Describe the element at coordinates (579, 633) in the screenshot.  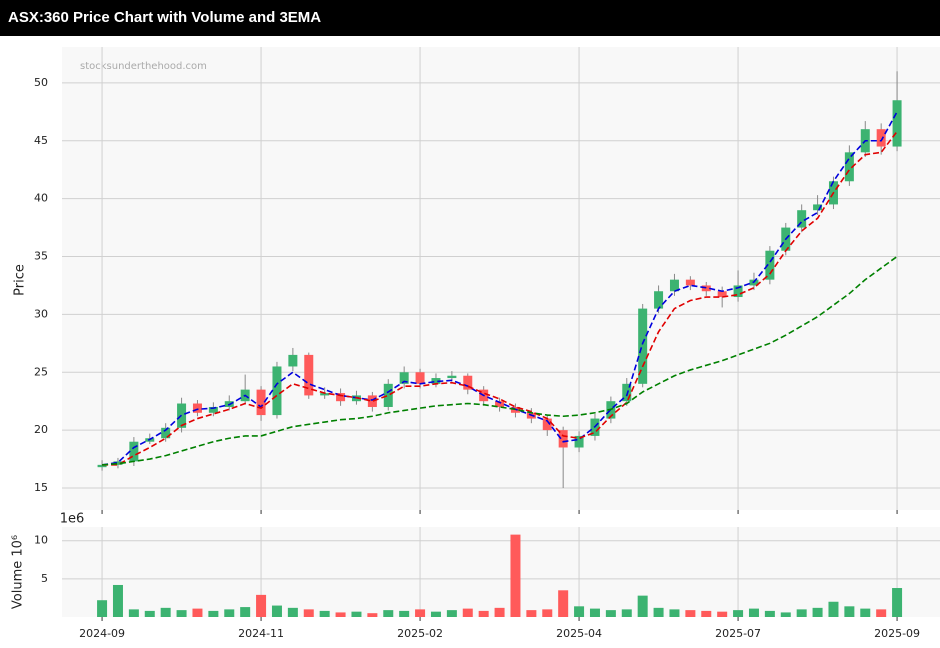
I see `x-tick-label: 2025-04` at that location.